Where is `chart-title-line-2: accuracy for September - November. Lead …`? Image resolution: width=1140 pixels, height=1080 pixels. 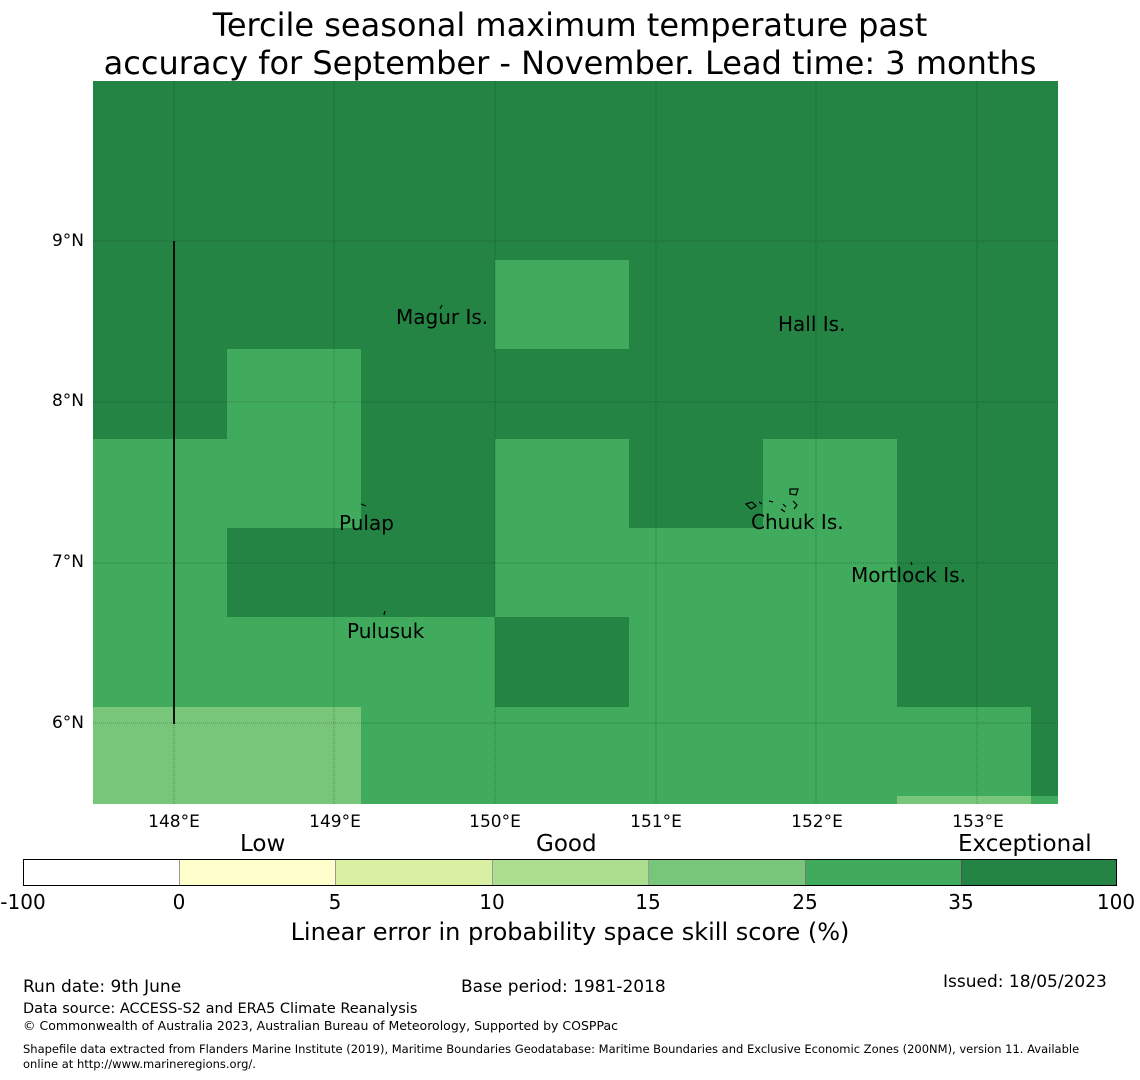 chart-title-line-2: accuracy for September - November. Lead … is located at coordinates (570, 63).